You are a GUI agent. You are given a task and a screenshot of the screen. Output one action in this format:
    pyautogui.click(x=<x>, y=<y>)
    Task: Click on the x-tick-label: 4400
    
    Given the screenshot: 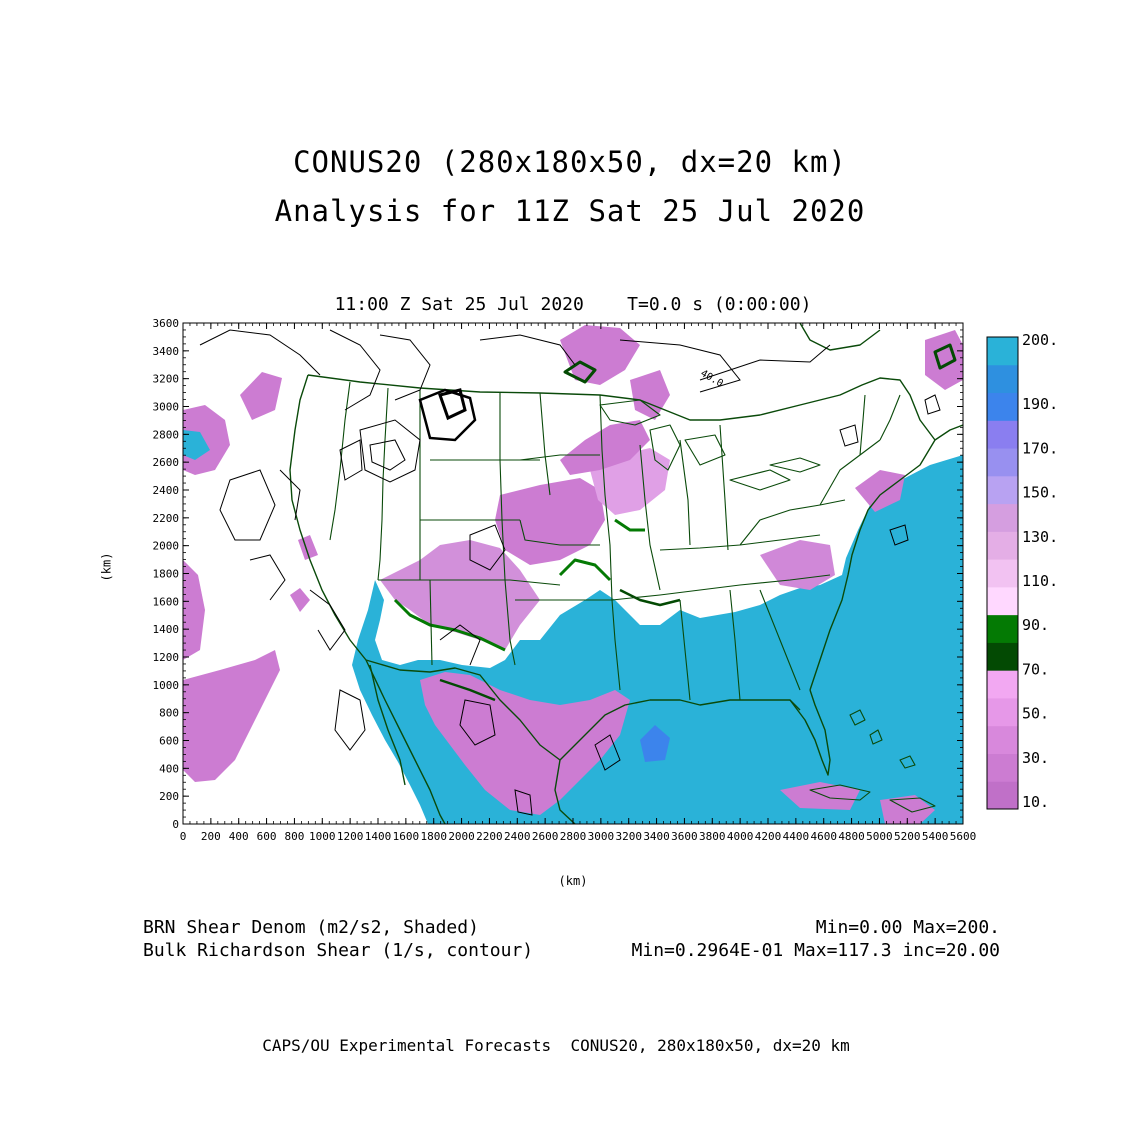 What is the action you would take?
    pyautogui.click(x=796, y=836)
    